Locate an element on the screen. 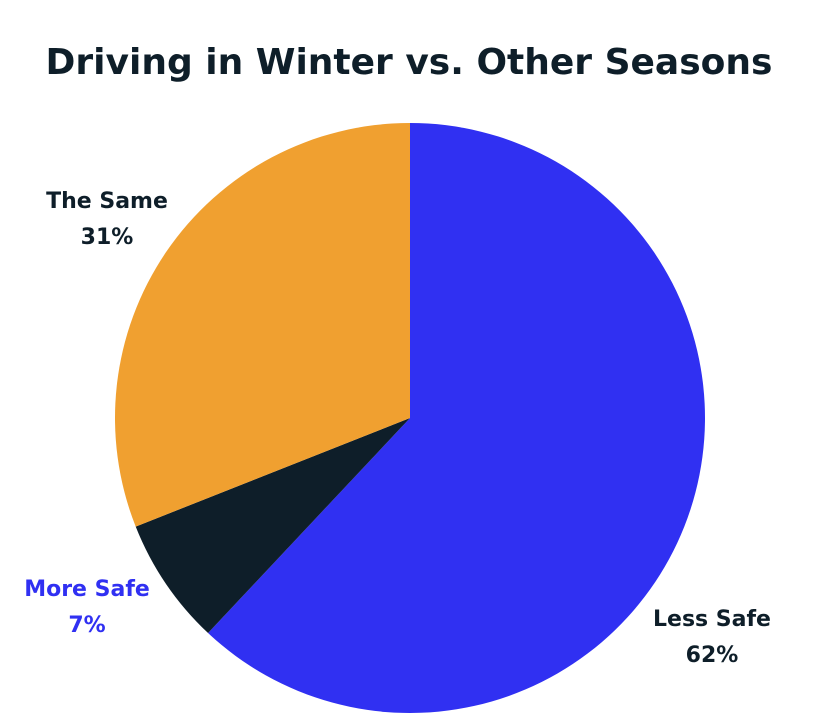 This screenshot has height=728, width=818. slice-value-label: 31% is located at coordinates (107, 237).